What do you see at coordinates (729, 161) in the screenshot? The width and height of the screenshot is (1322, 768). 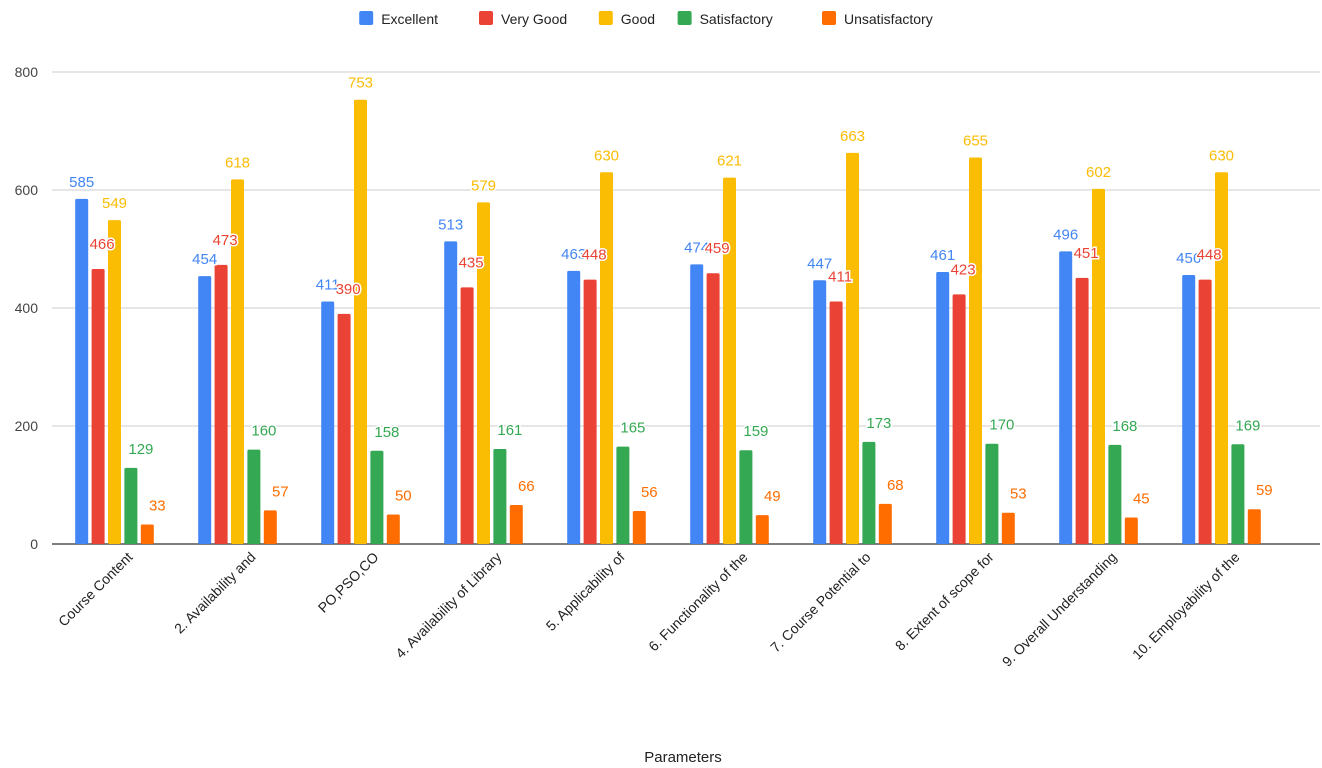 I see `data-label-good: 621` at bounding box center [729, 161].